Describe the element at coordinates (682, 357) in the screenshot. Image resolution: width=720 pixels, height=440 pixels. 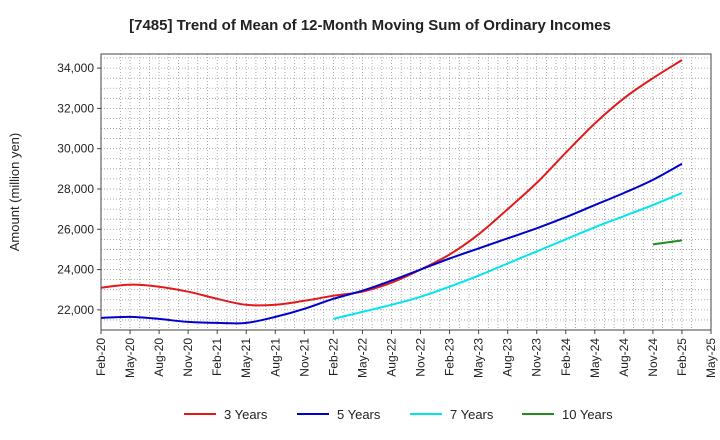
I see `x-tick-label: Feb-25` at that location.